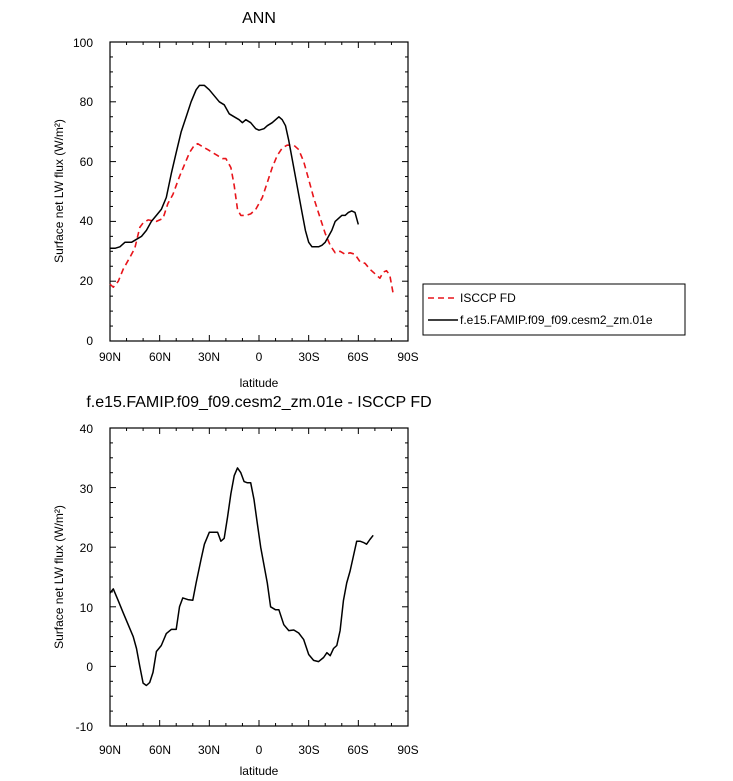 This screenshot has width=733, height=781. I want to click on legend-label-isccp: ISCCP FD, so click(488, 298).